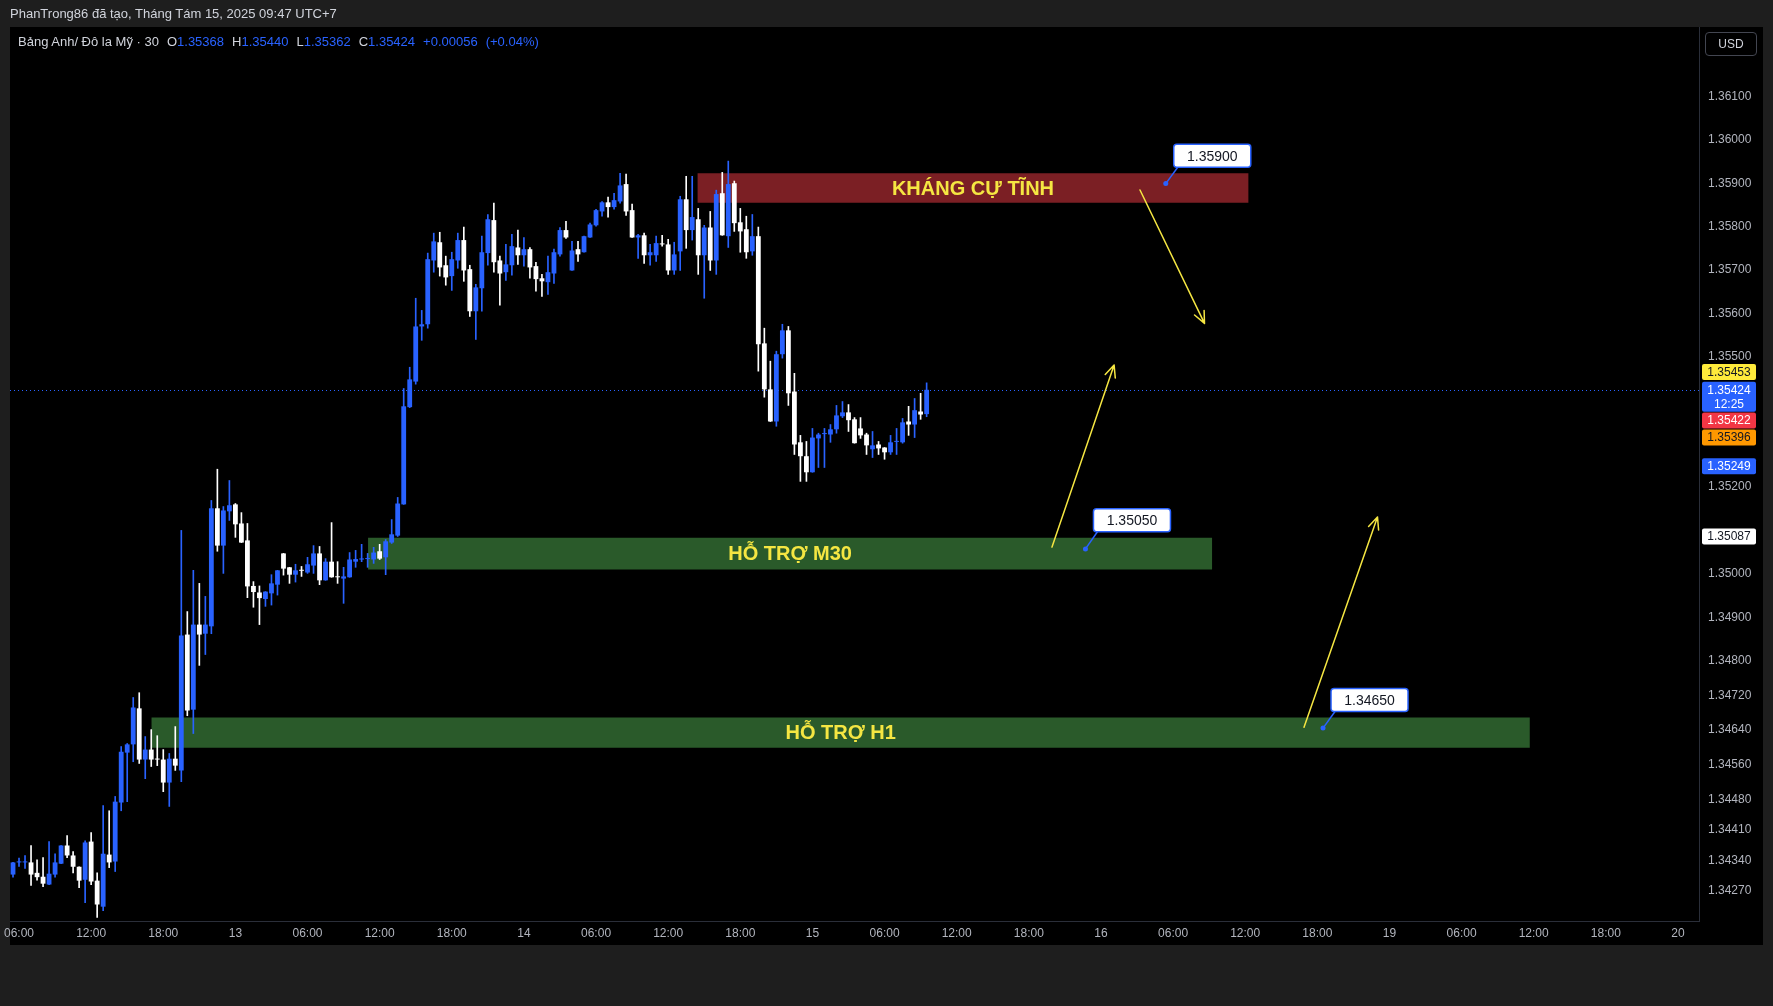  I want to click on y-tick-label: 1.35700, so click(1730, 269).